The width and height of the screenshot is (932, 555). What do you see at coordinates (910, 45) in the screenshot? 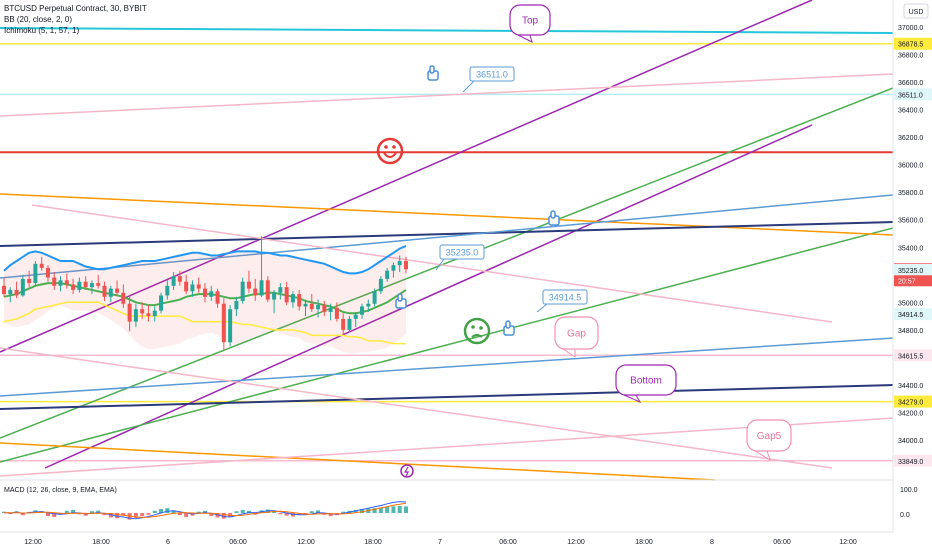
I see `price-label-text: 36878.5` at bounding box center [910, 45].